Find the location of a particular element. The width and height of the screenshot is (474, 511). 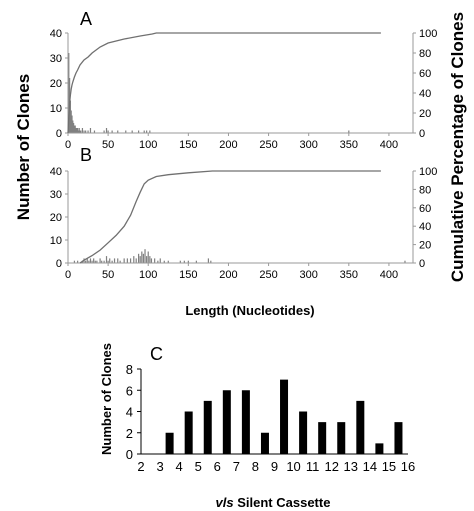

panel-a-y-tick-label: 30 is located at coordinates (56, 59).